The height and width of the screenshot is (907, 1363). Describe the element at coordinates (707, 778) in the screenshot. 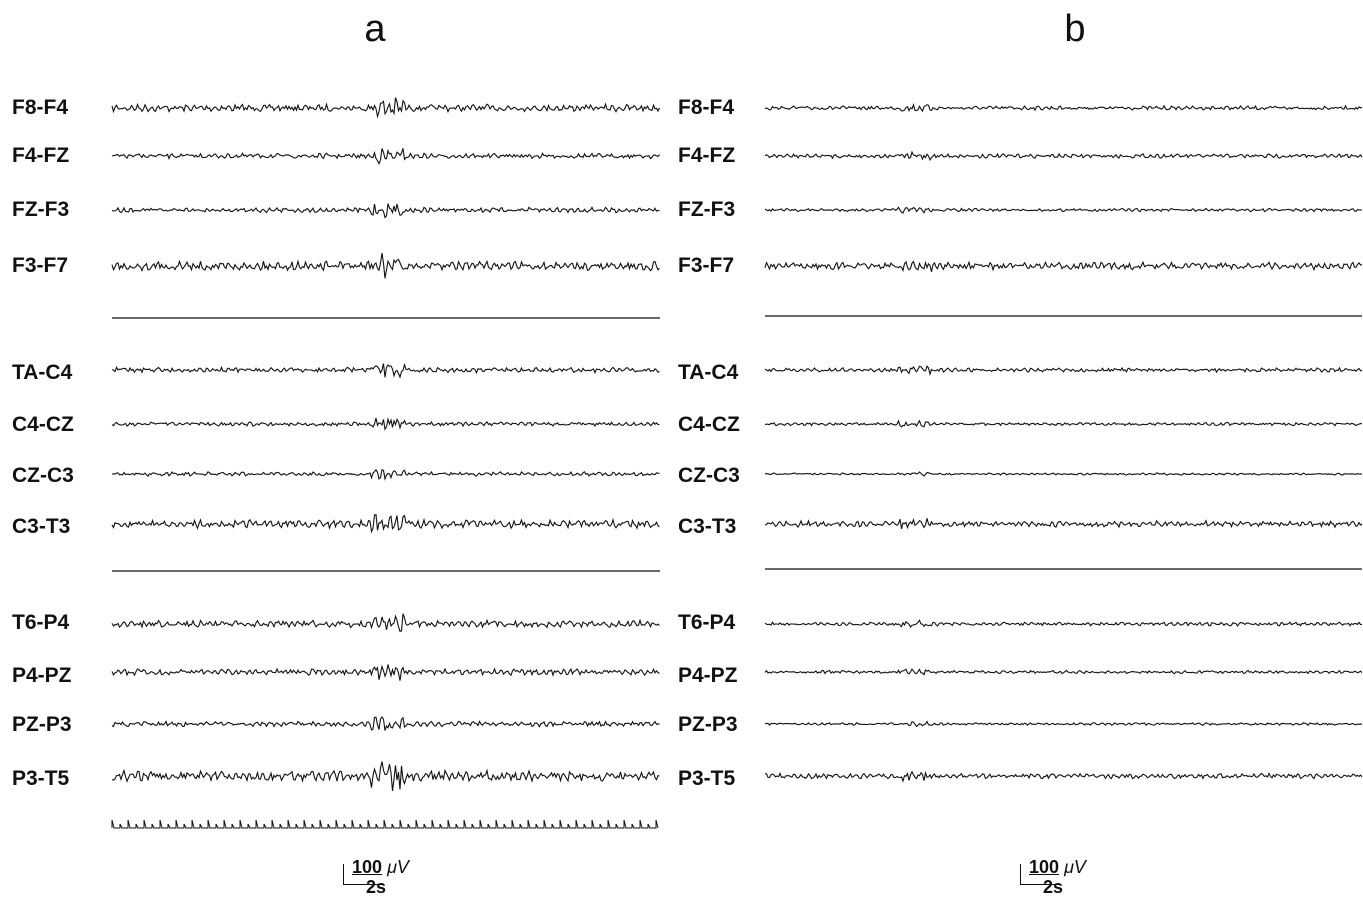

I see `channel-label-b-p3-t5: P3-T5` at that location.